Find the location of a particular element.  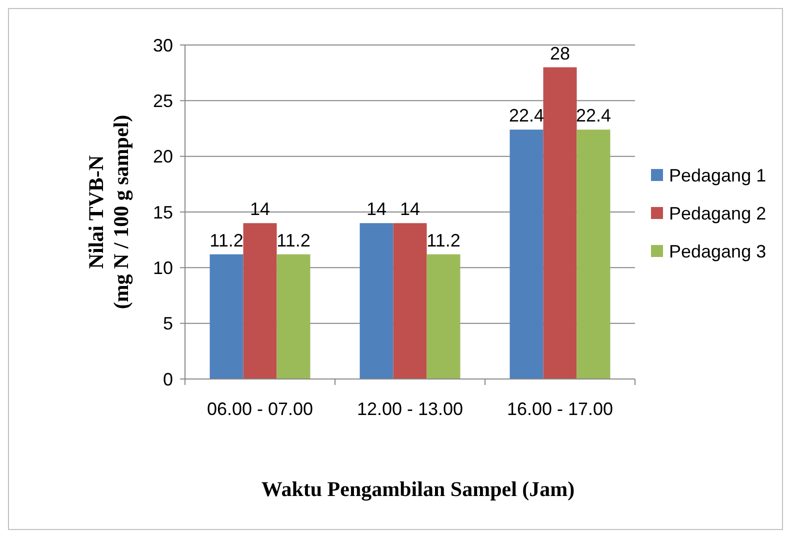

x-tick-label: 16.00 - 17.00 is located at coordinates (560, 409).